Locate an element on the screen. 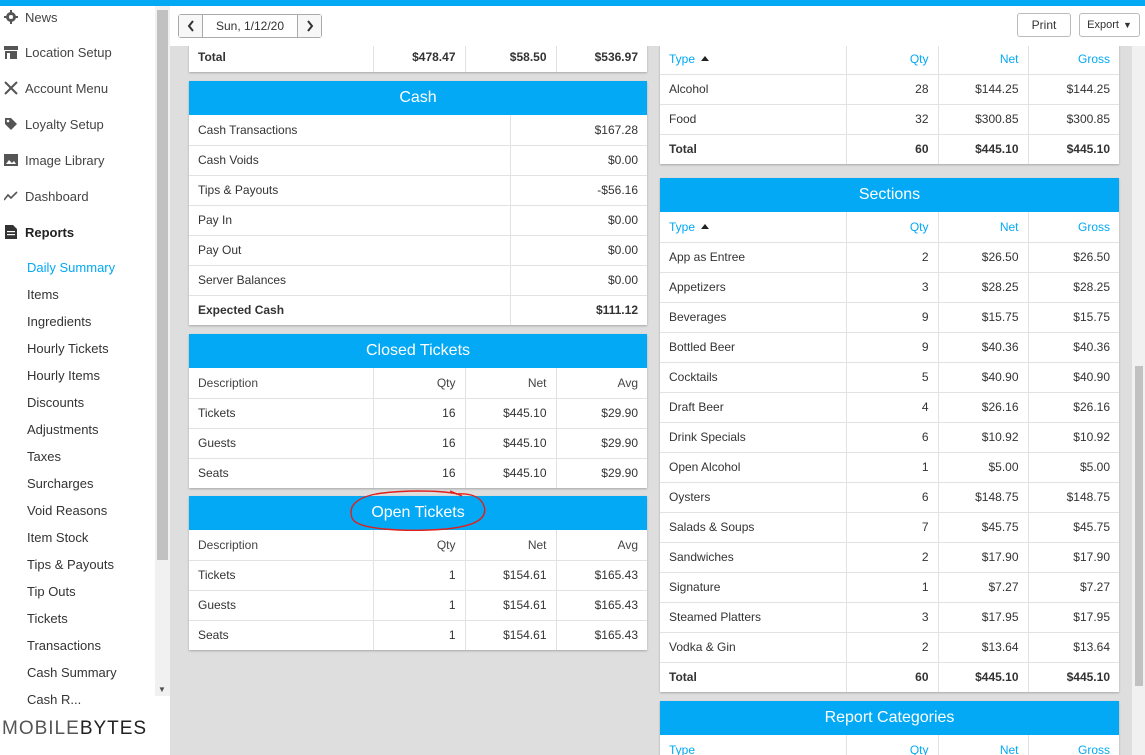  sidebar-scrollbar: ▼ is located at coordinates (162, 351).